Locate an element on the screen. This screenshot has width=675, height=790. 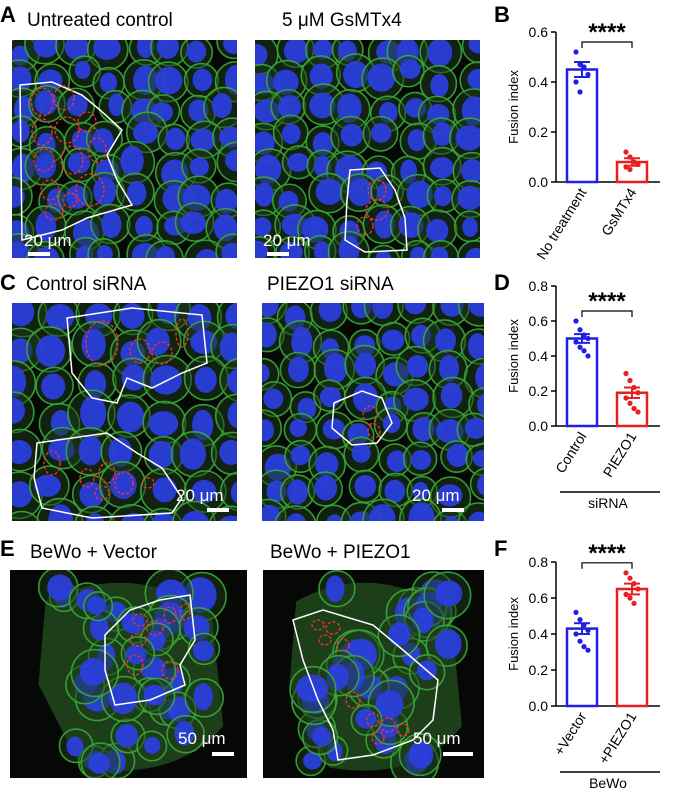
scale-label-e-right: 50 μm is located at coordinates (437, 738).